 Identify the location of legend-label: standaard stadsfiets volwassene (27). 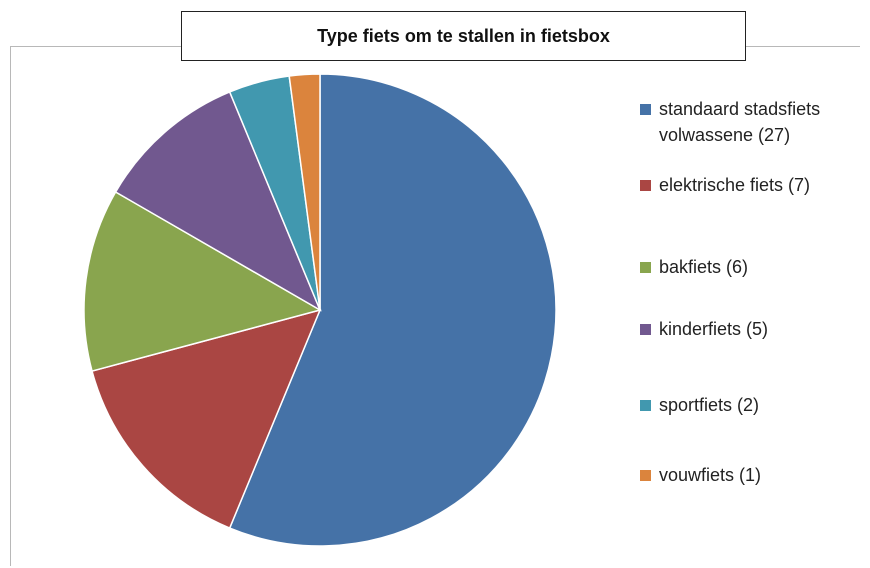
(740, 122).